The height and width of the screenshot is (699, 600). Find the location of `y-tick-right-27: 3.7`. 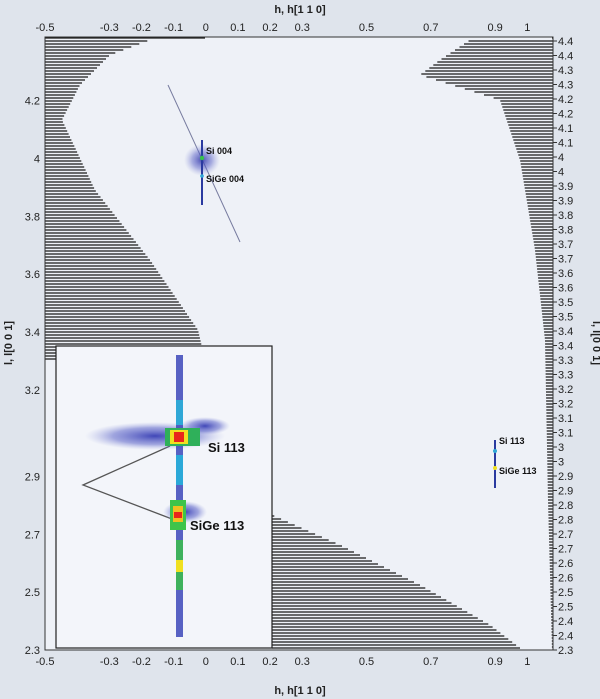

y-tick-right-27: 3.7 is located at coordinates (565, 260).